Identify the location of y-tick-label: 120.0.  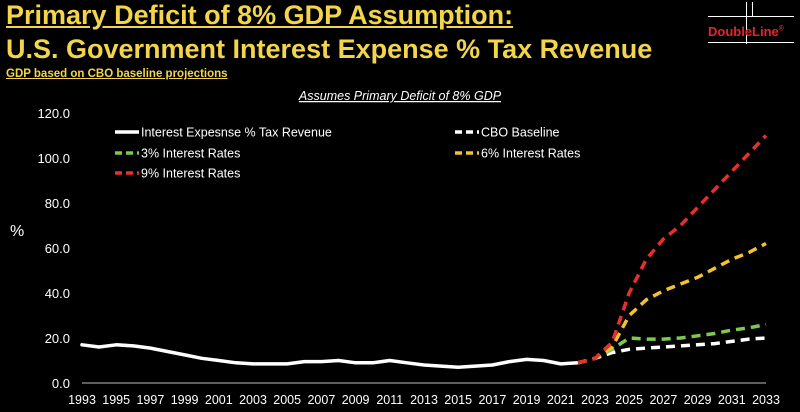
(53, 113).